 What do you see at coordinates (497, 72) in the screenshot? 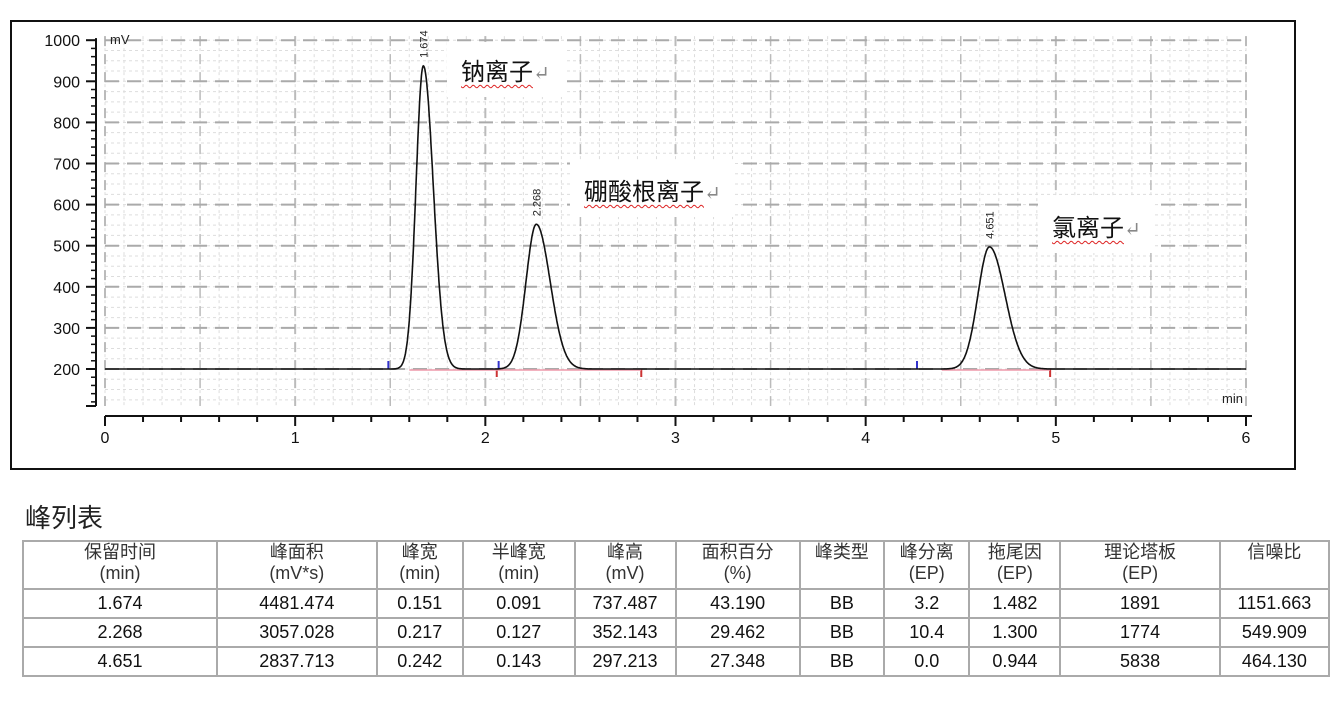
I see `peak-label-text: 钠离子` at bounding box center [497, 72].